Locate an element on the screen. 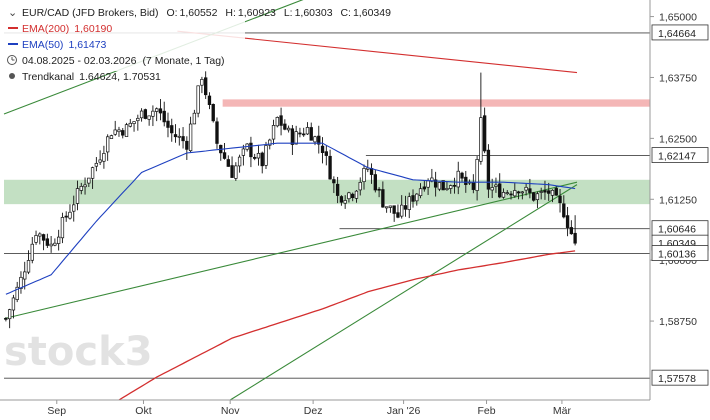  level-label: 1,62147 is located at coordinates (677, 157).